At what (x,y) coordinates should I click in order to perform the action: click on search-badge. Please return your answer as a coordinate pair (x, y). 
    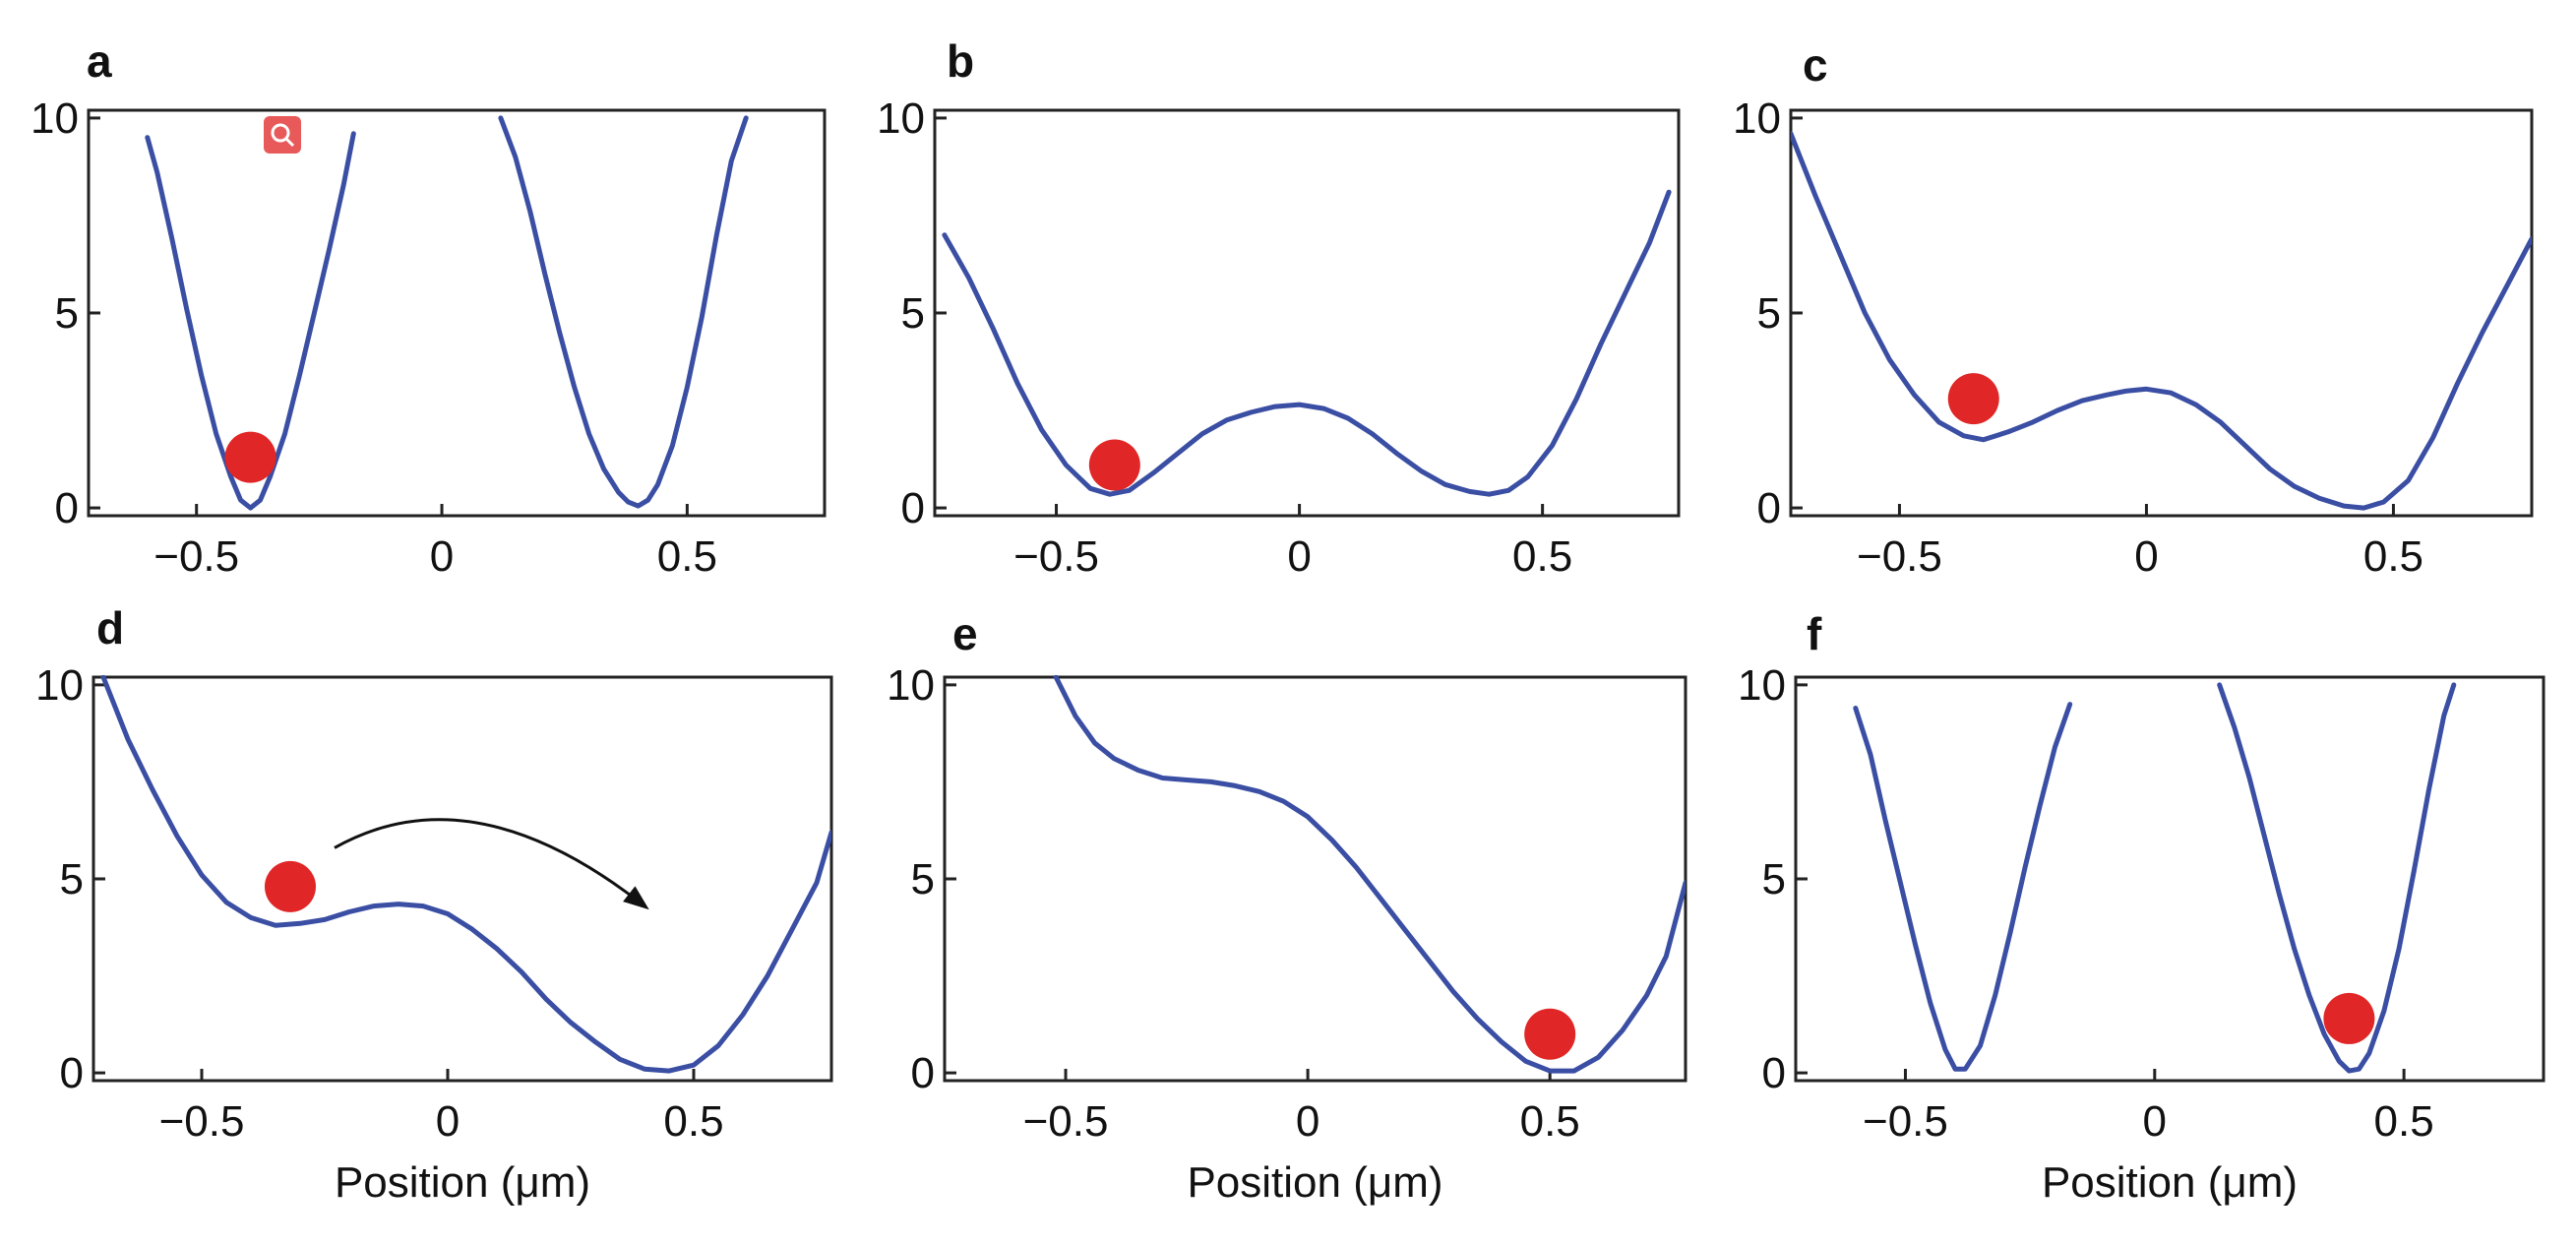
    Looking at the image, I should click on (282, 135).